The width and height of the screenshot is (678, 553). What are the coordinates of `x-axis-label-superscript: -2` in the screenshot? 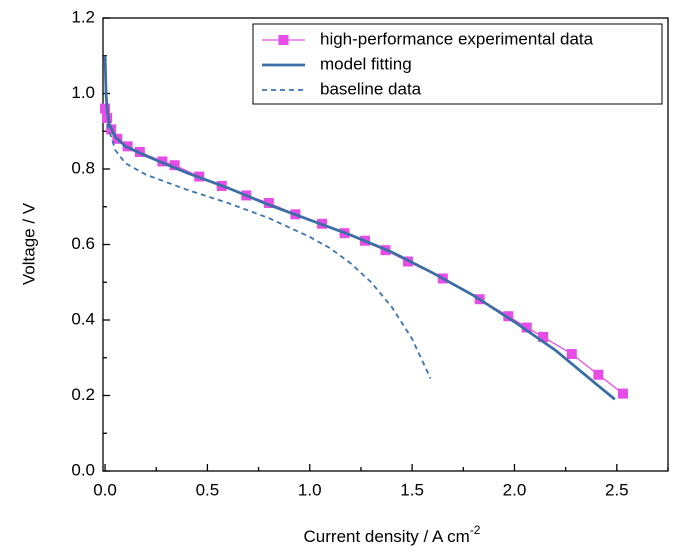 It's located at (475, 530).